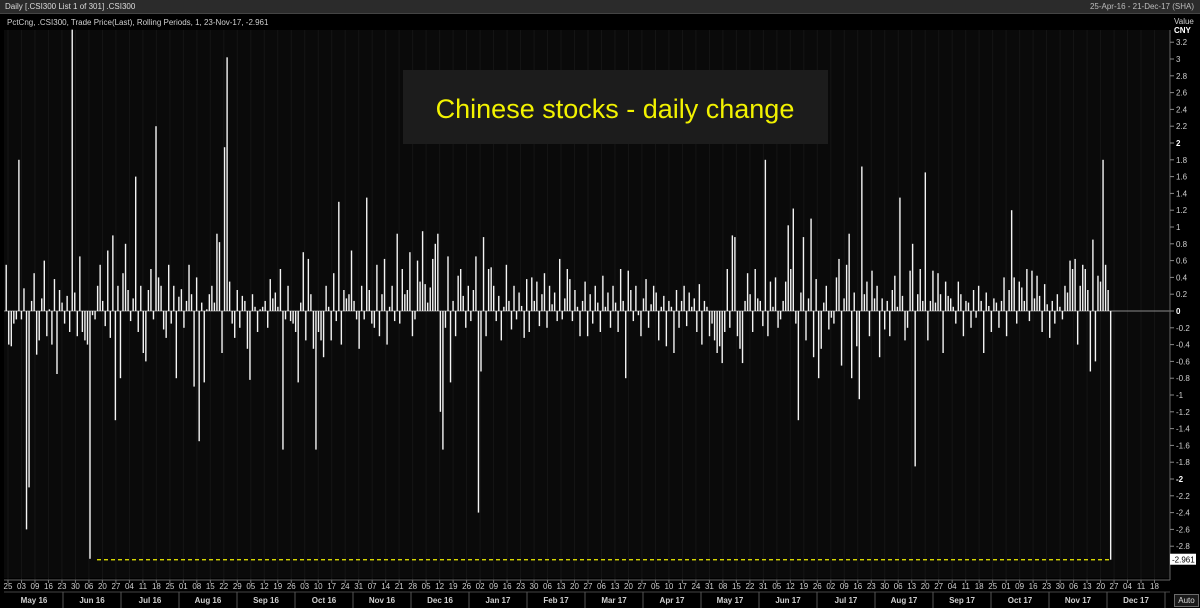 This screenshot has width=1200, height=608. What do you see at coordinates (628, 586) in the screenshot?
I see `x-day-label: 20` at bounding box center [628, 586].